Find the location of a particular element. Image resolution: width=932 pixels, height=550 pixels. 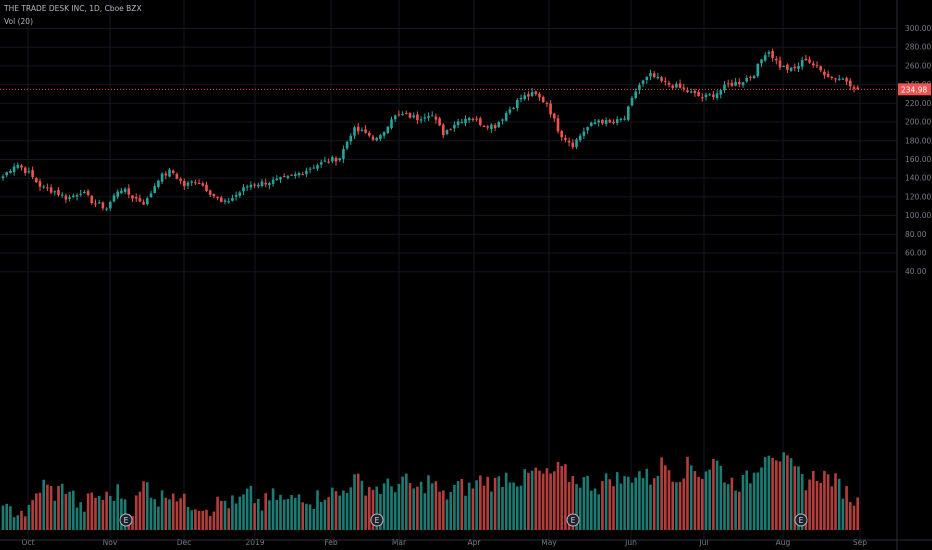

x-tick-label: Jul is located at coordinates (703, 542).